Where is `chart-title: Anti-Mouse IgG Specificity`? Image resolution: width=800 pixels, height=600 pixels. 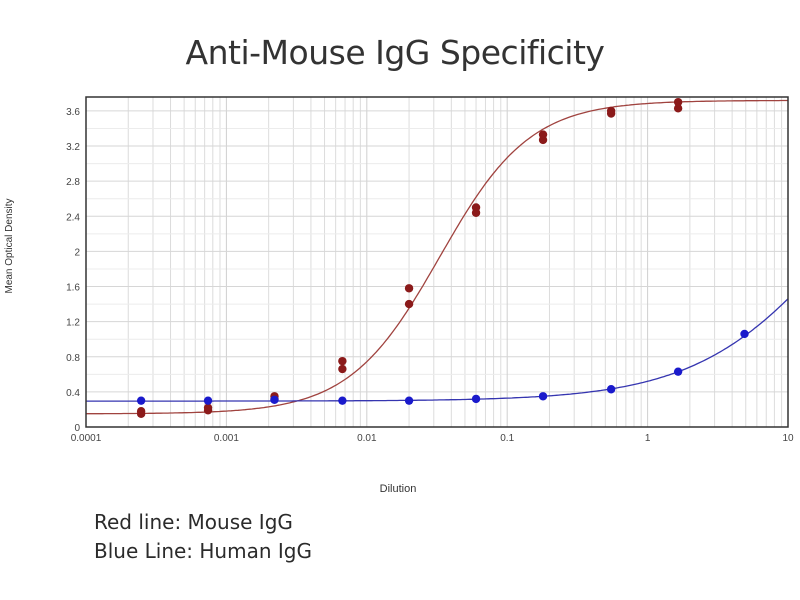 chart-title: Anti-Mouse IgG Specificity is located at coordinates (395, 52).